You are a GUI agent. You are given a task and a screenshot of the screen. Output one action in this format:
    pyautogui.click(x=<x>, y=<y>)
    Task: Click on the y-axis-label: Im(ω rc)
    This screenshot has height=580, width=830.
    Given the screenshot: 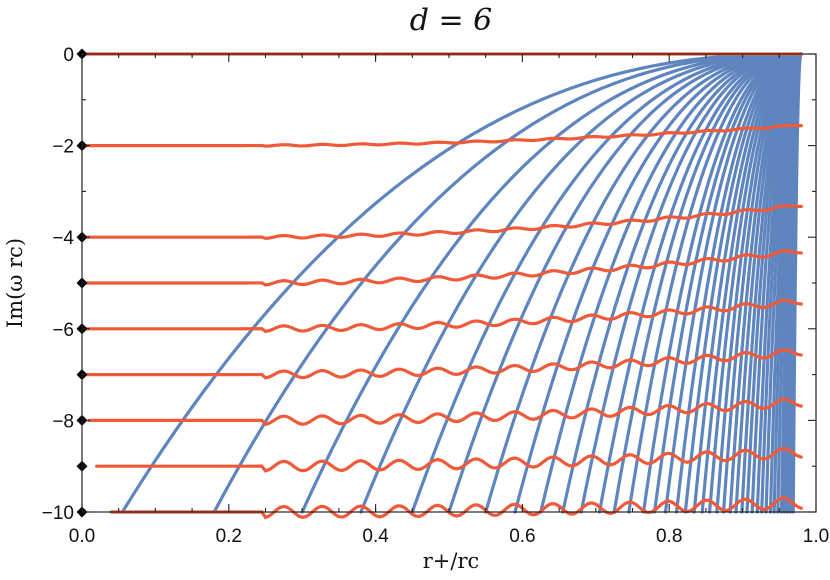 What is the action you would take?
    pyautogui.click(x=15, y=283)
    